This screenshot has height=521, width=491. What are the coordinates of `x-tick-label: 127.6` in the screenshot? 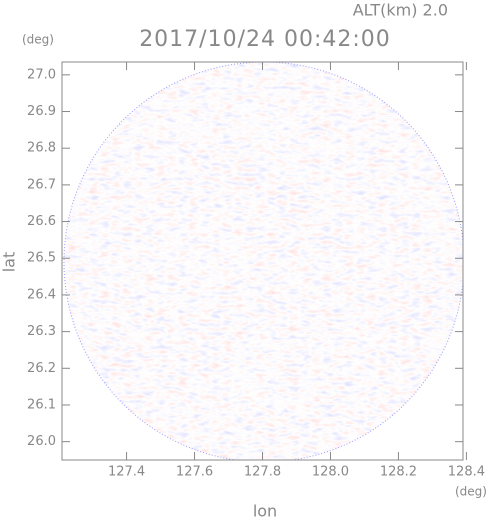 It's located at (194, 472).